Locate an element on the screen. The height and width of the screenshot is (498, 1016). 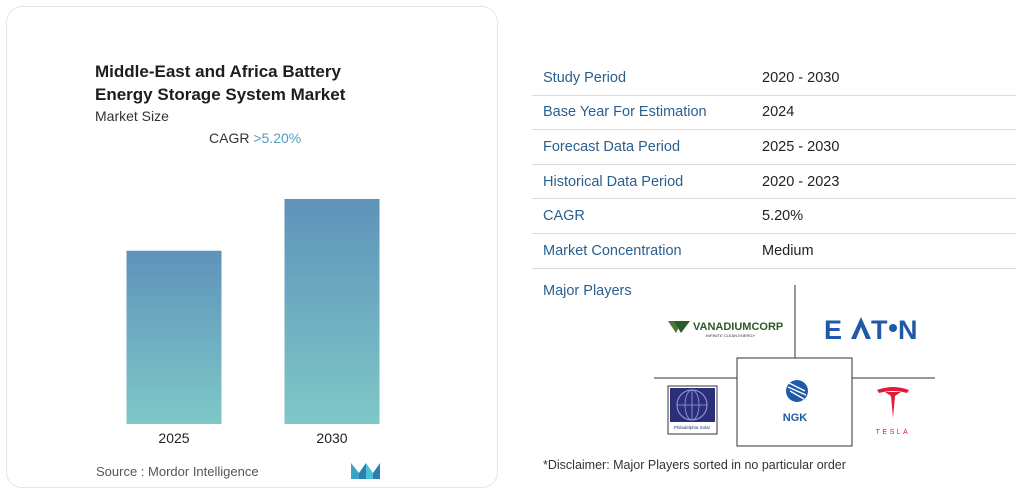
info-value: 2020 - 2023 is located at coordinates (889, 182).